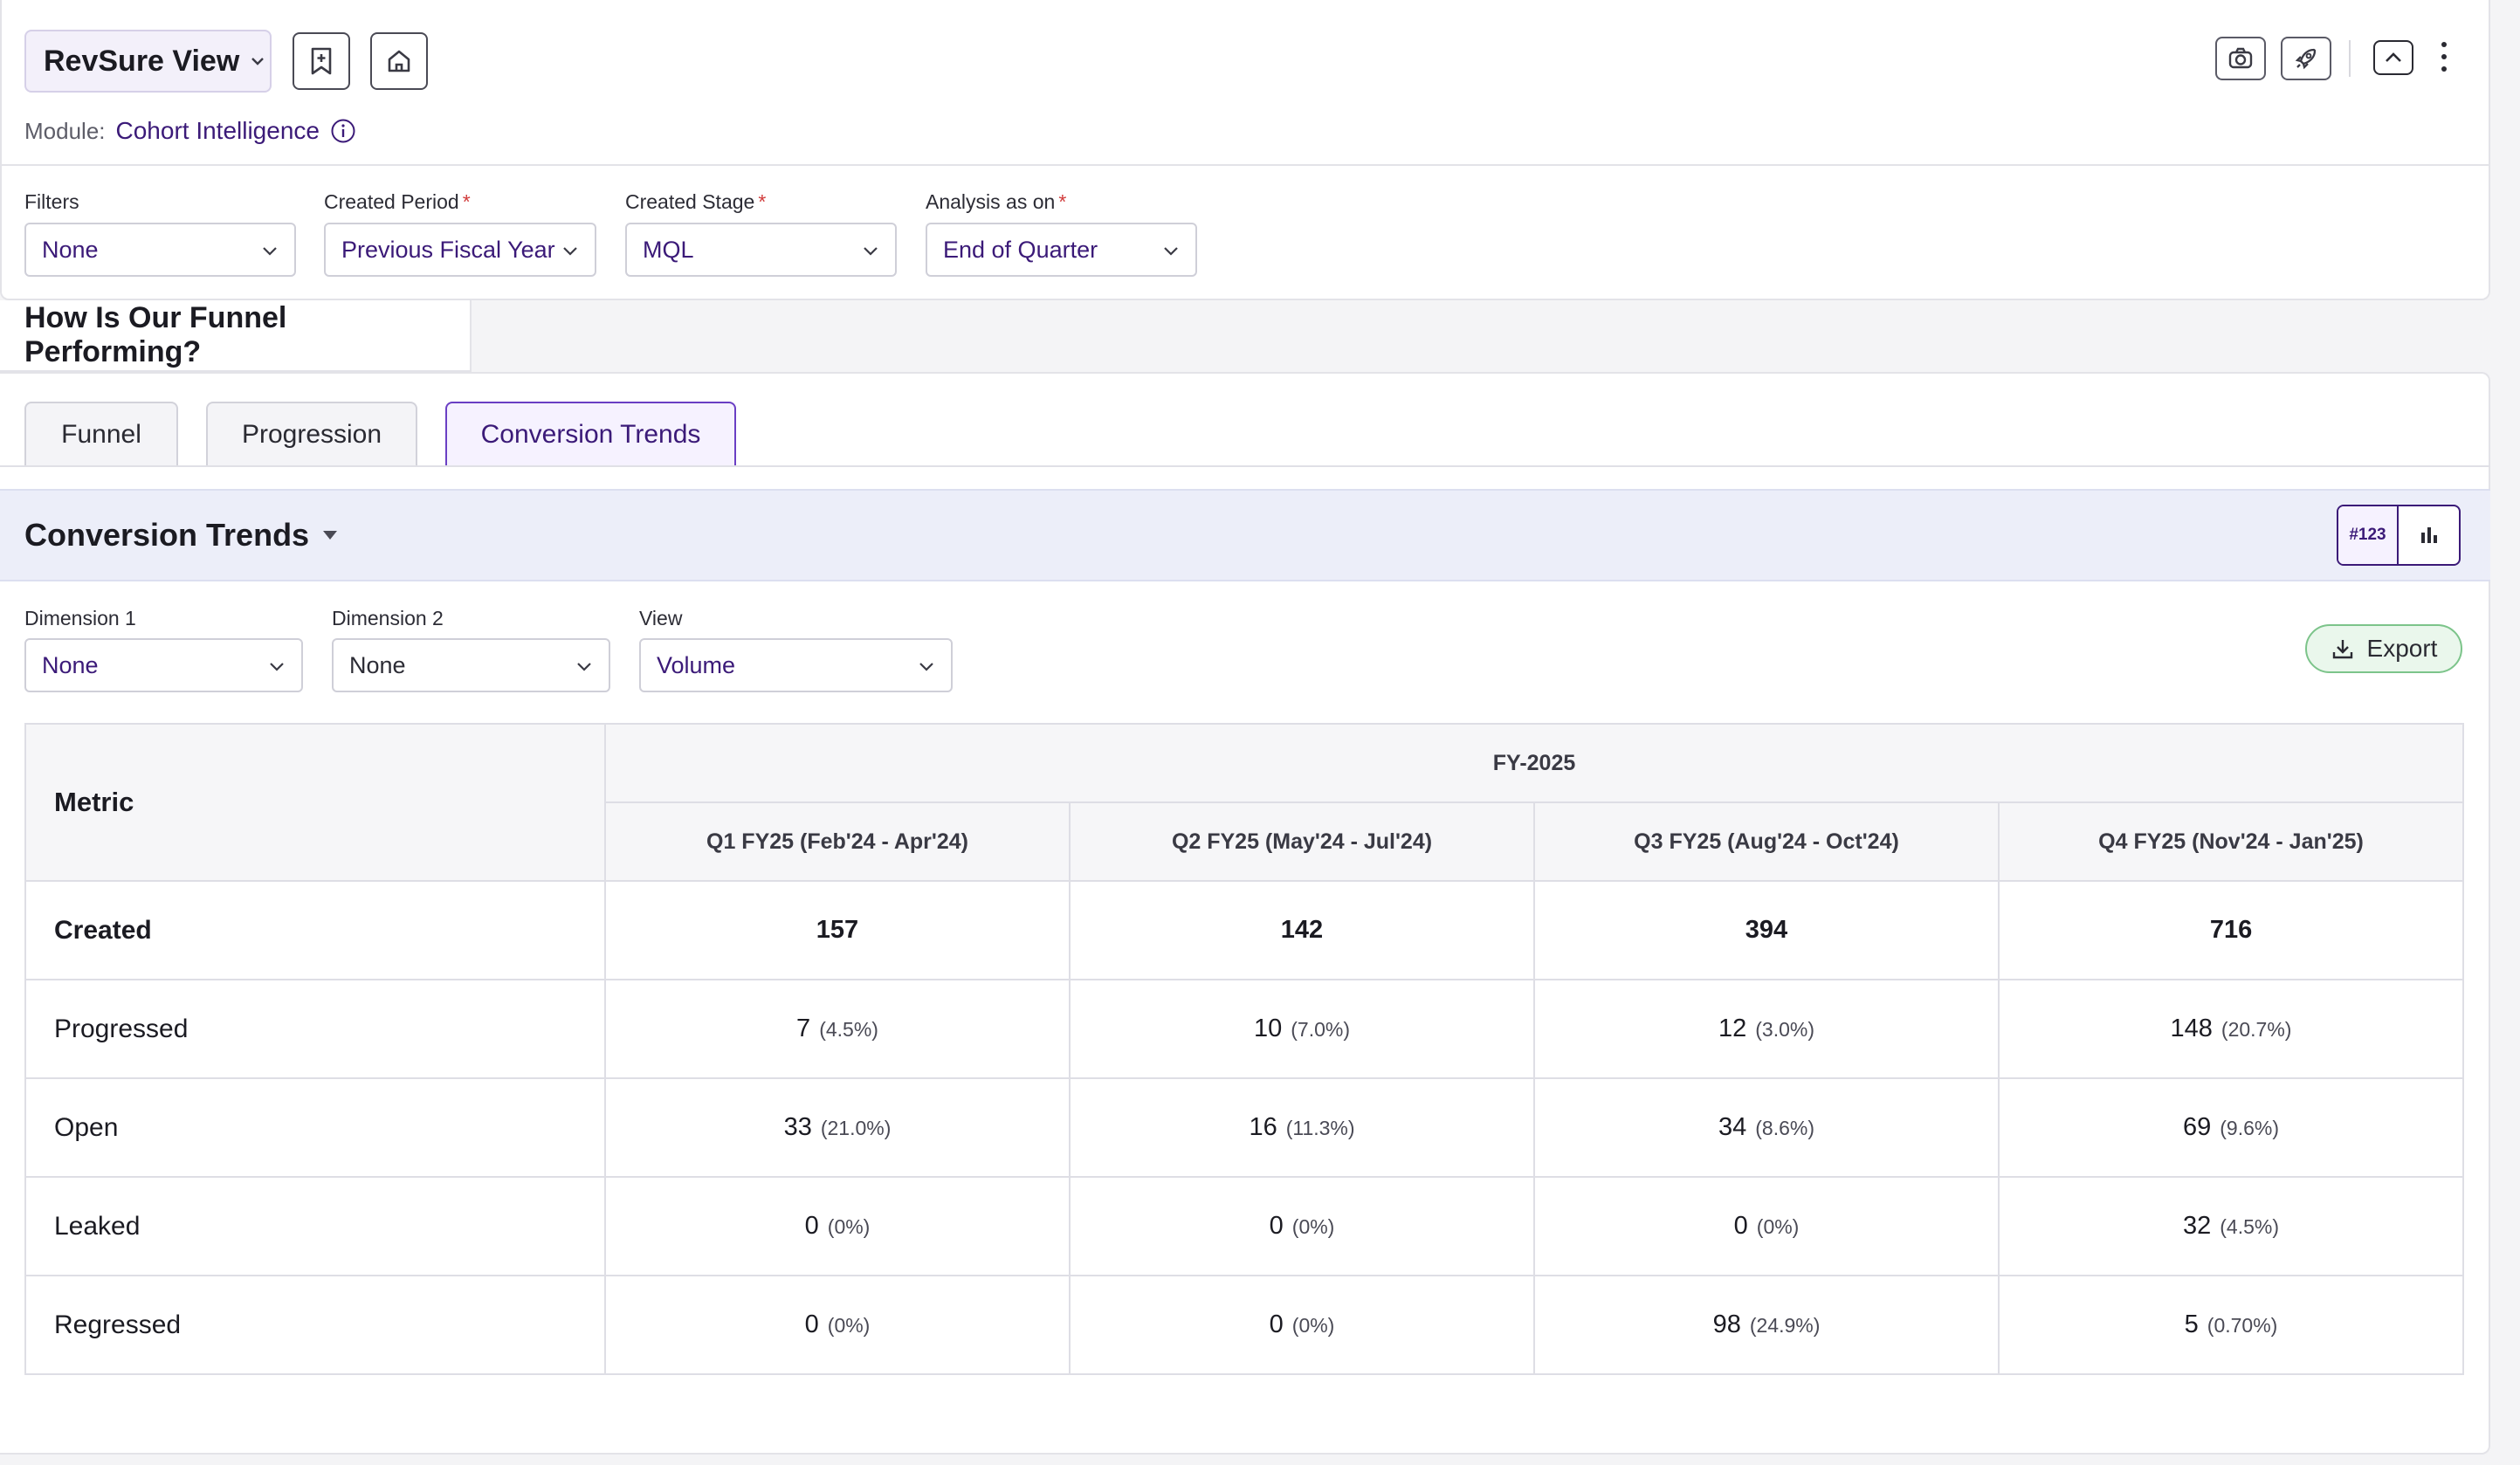 The height and width of the screenshot is (1465, 2520). What do you see at coordinates (330, 536) in the screenshot?
I see `caret-down-icon` at bounding box center [330, 536].